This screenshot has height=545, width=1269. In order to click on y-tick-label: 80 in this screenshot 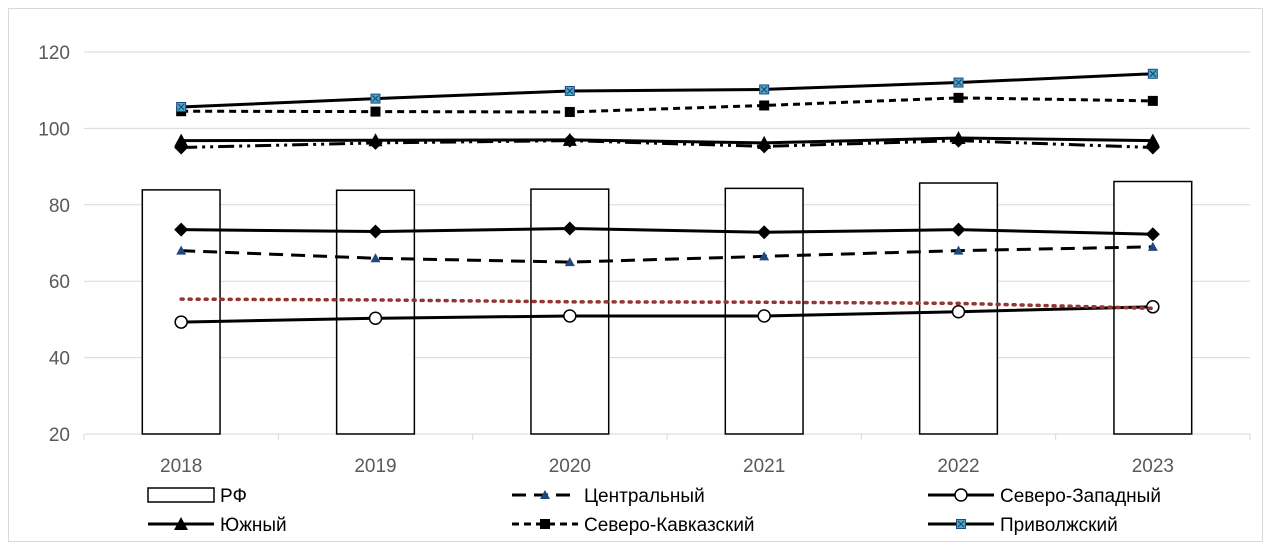, I will do `click(59, 206)`.